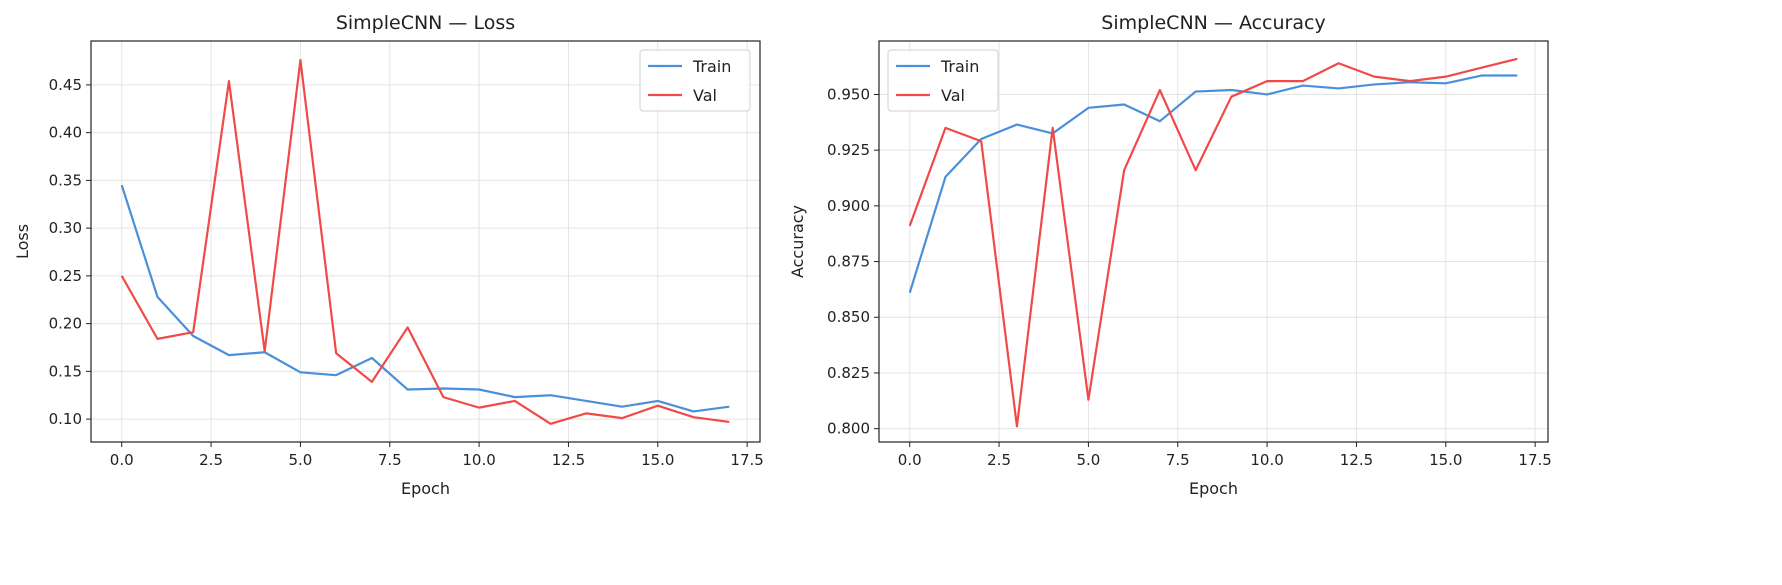 The width and height of the screenshot is (1782, 585). What do you see at coordinates (848, 262) in the screenshot?
I see `y-tick-label: 0.875` at bounding box center [848, 262].